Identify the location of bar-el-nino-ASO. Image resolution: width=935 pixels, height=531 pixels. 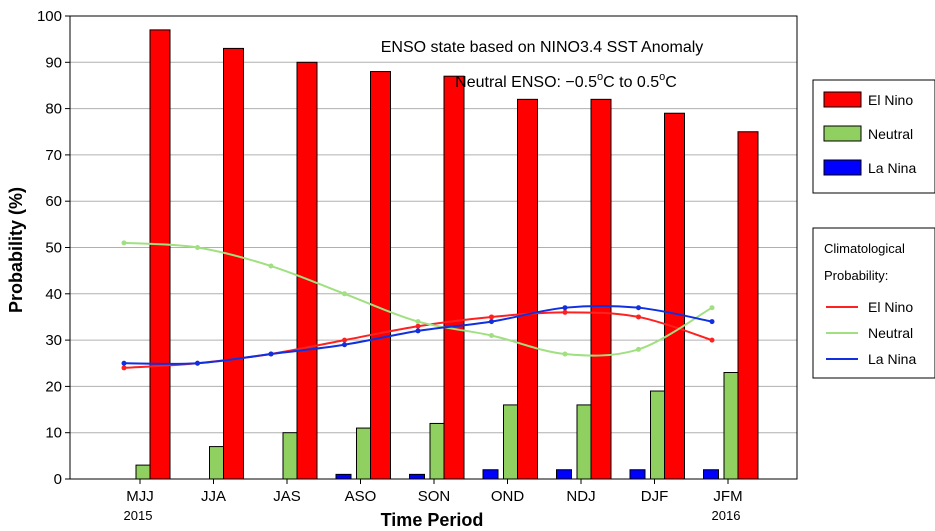
(380, 275).